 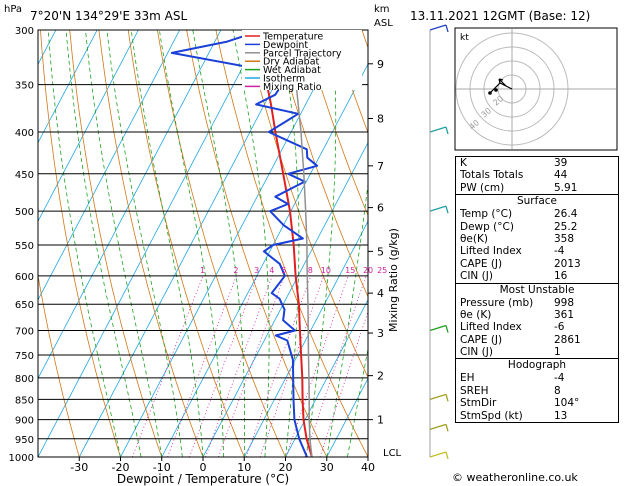 What do you see at coordinates (567, 339) in the screenshot?
I see `mu-value: 2861` at bounding box center [567, 339].